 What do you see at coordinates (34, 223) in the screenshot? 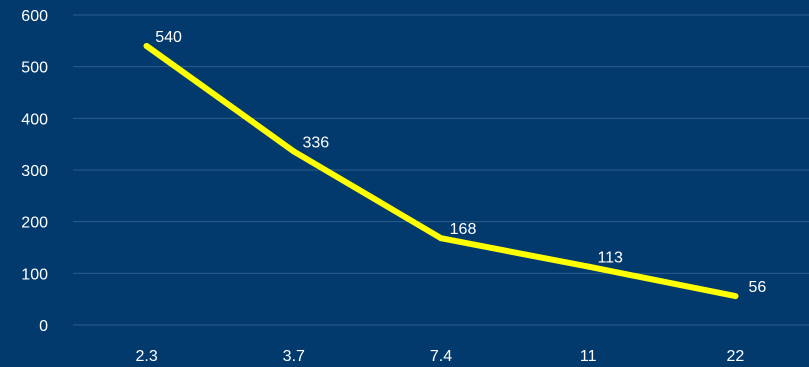
I see `y-tick-label: 200` at bounding box center [34, 223].